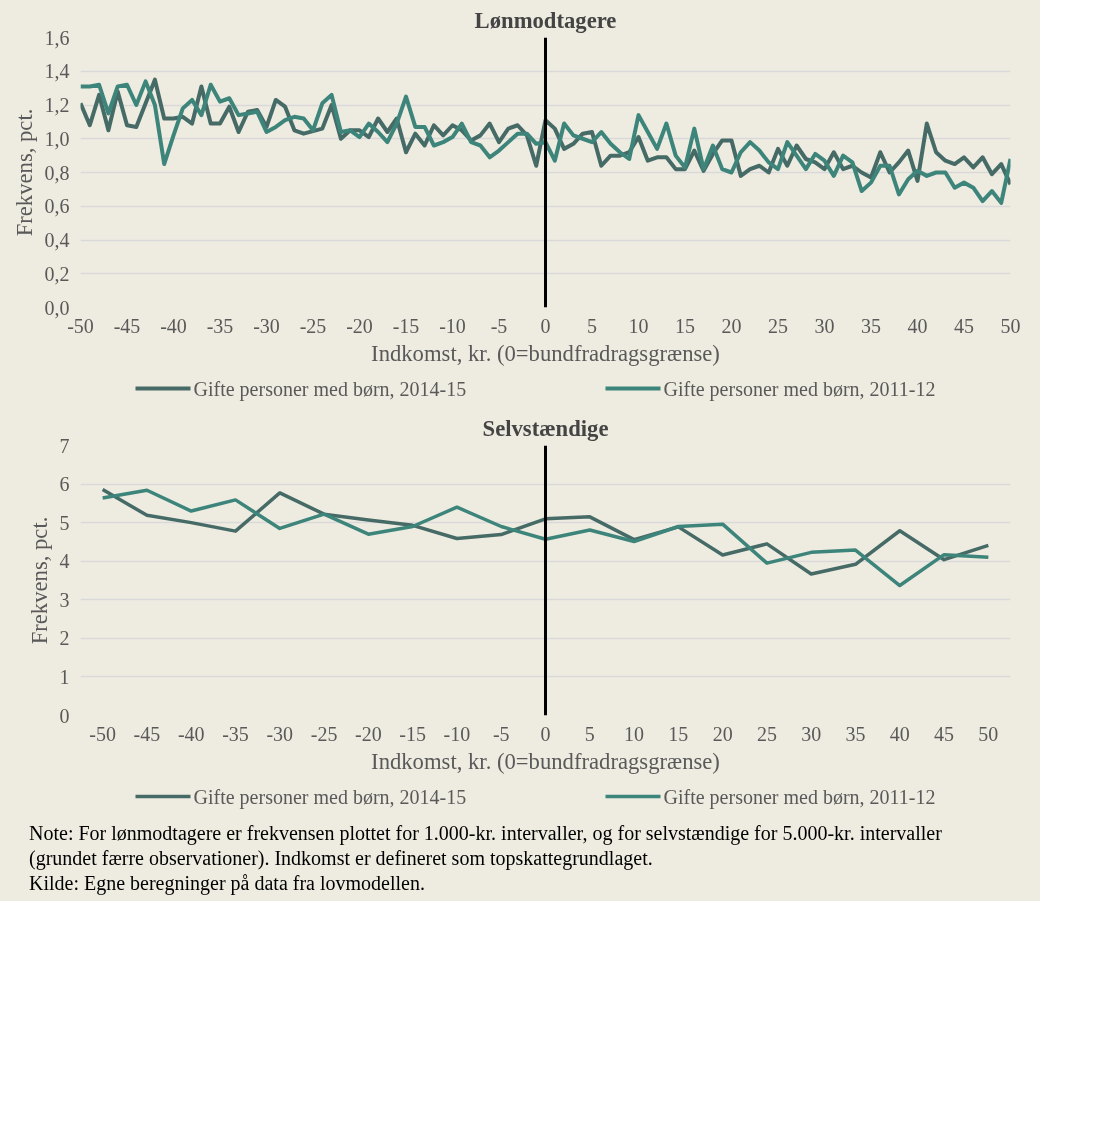  Describe the element at coordinates (64, 484) in the screenshot. I see `y-tick-label: 6` at that location.